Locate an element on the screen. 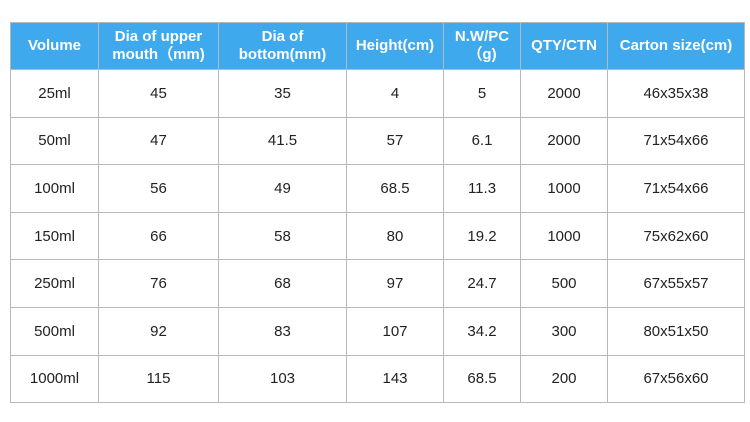 The image size is (750, 422). table-row: 250ml 76 68 97 24.7 500 67x55x57 is located at coordinates (377, 283).